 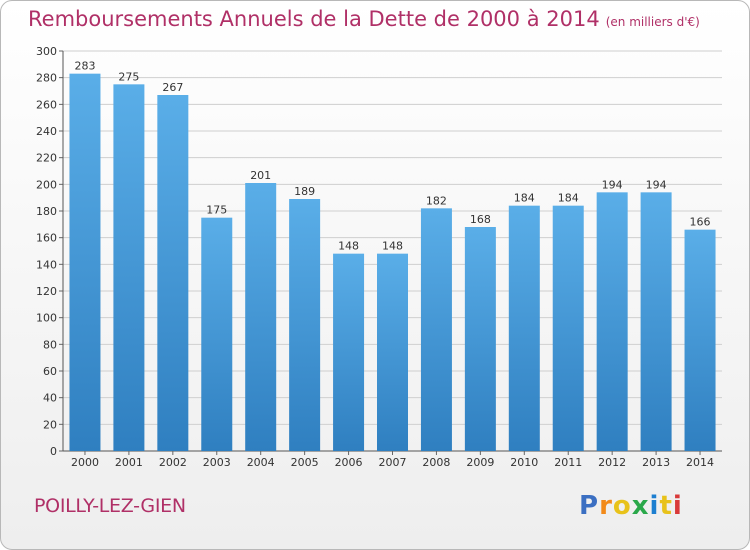 I want to click on bar-2014, so click(x=700, y=340).